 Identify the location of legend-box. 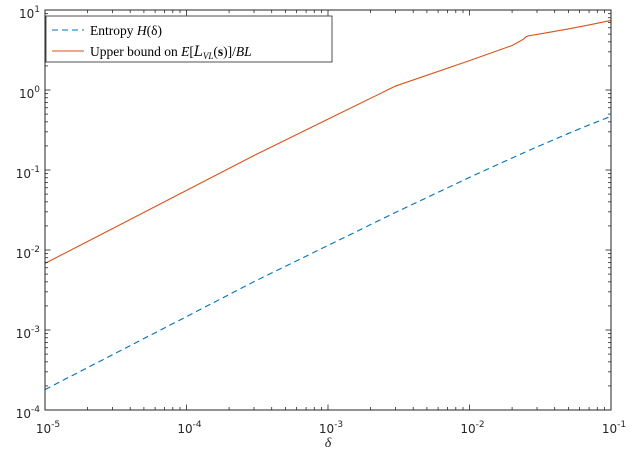
(189, 39).